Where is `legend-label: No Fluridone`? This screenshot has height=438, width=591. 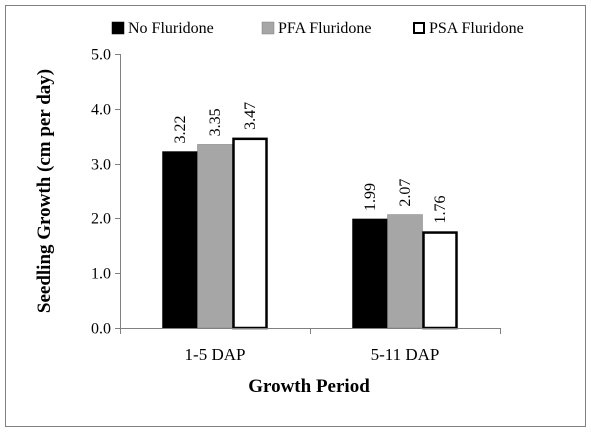 legend-label: No Fluridone is located at coordinates (171, 28).